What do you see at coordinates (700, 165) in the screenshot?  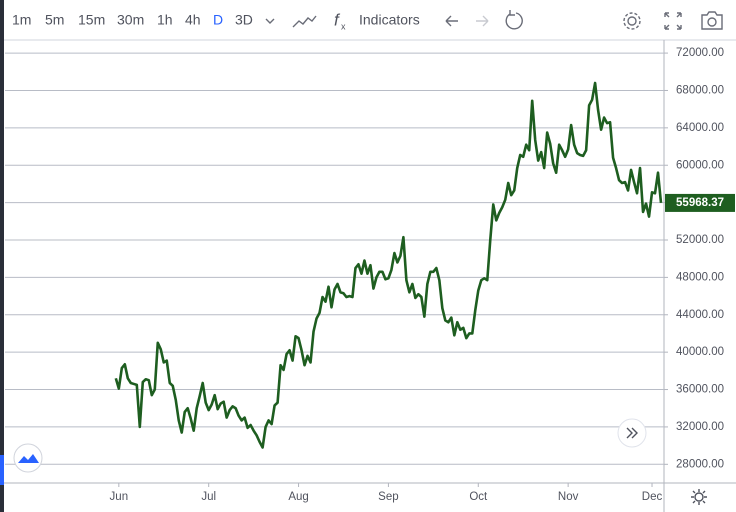 I see `y-tick-label: 60000.00` at bounding box center [700, 165].